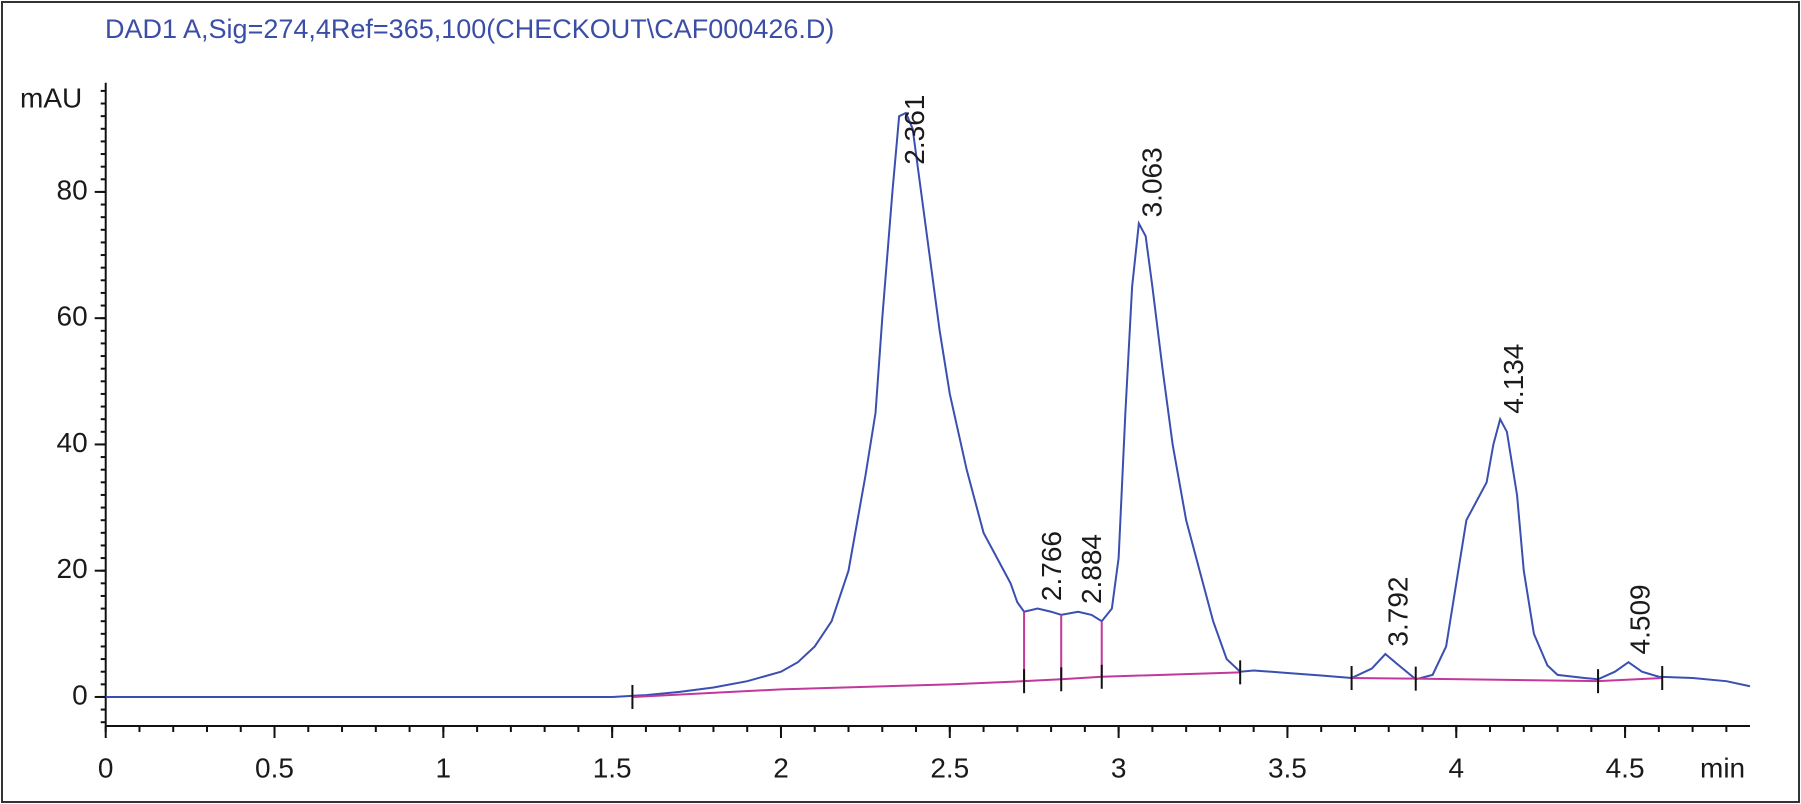  What do you see at coordinates (80, 694) in the screenshot?
I see `y-tick-label: 0` at bounding box center [80, 694].